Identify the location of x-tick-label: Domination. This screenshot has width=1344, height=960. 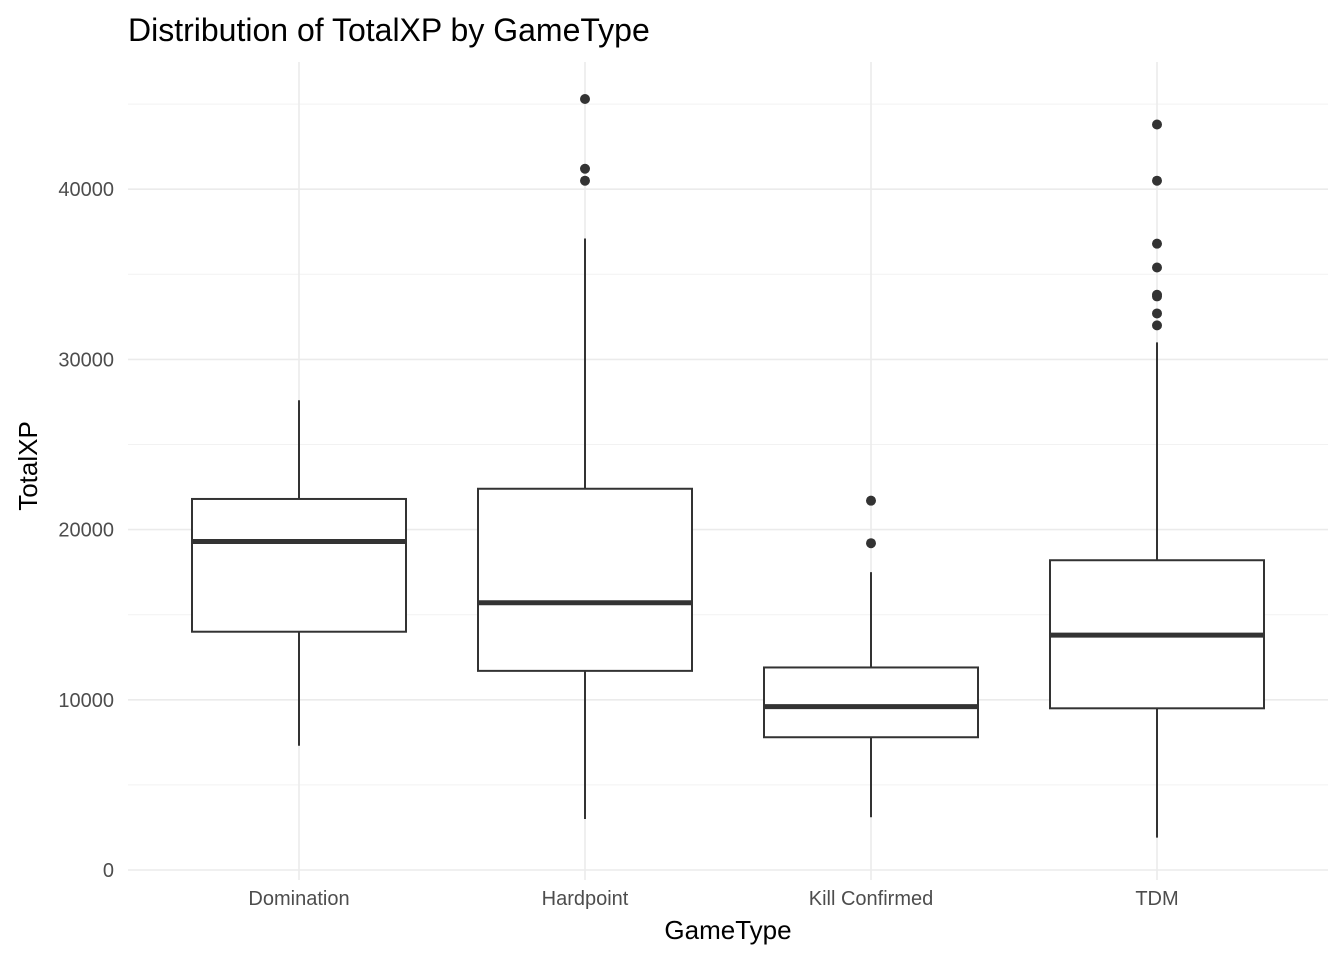
(298, 899).